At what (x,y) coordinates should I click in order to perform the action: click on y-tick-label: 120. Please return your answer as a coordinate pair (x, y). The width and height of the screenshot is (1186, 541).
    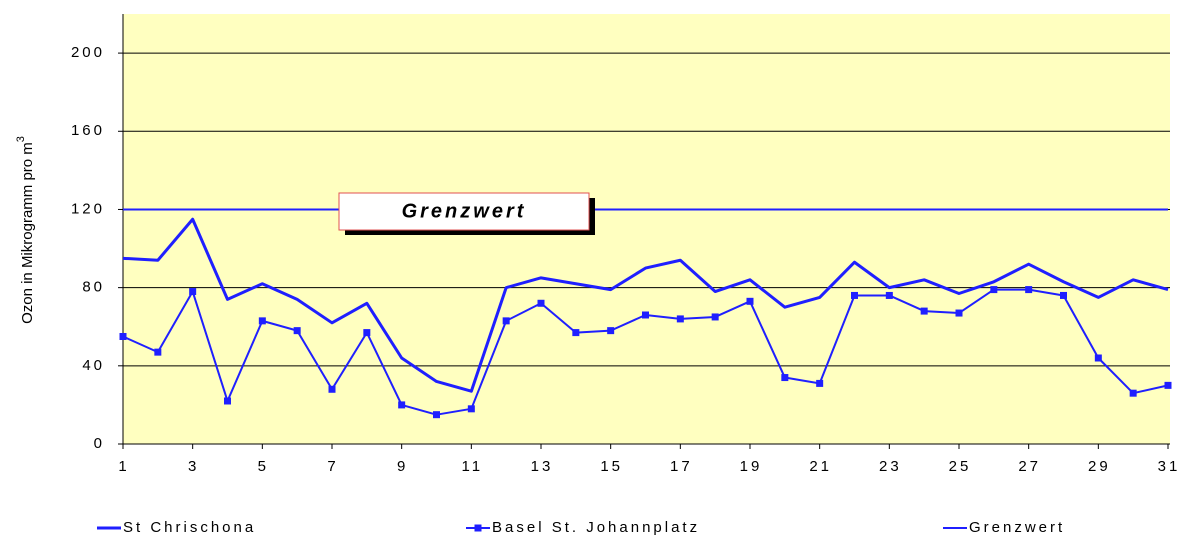
    Looking at the image, I should click on (88, 208).